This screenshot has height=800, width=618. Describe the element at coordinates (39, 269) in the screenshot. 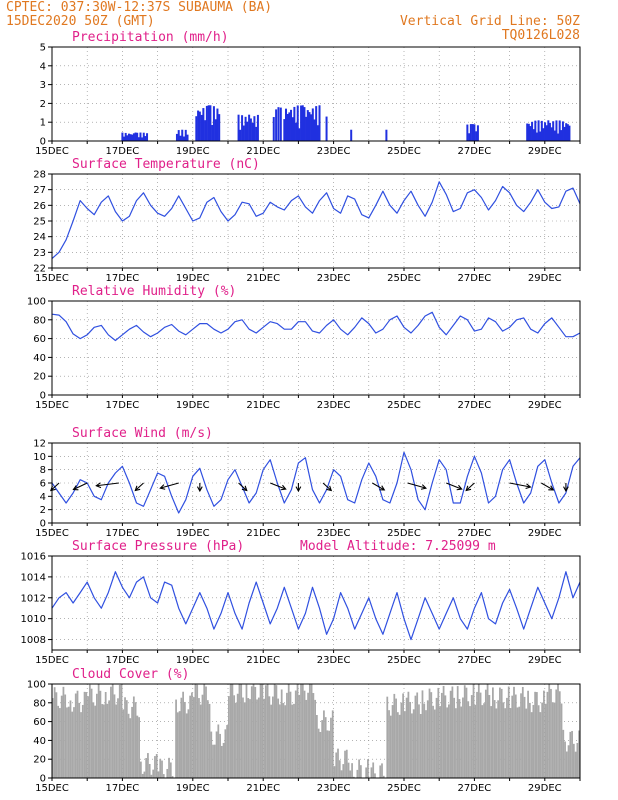

I see `y-tick-label: 22` at that location.